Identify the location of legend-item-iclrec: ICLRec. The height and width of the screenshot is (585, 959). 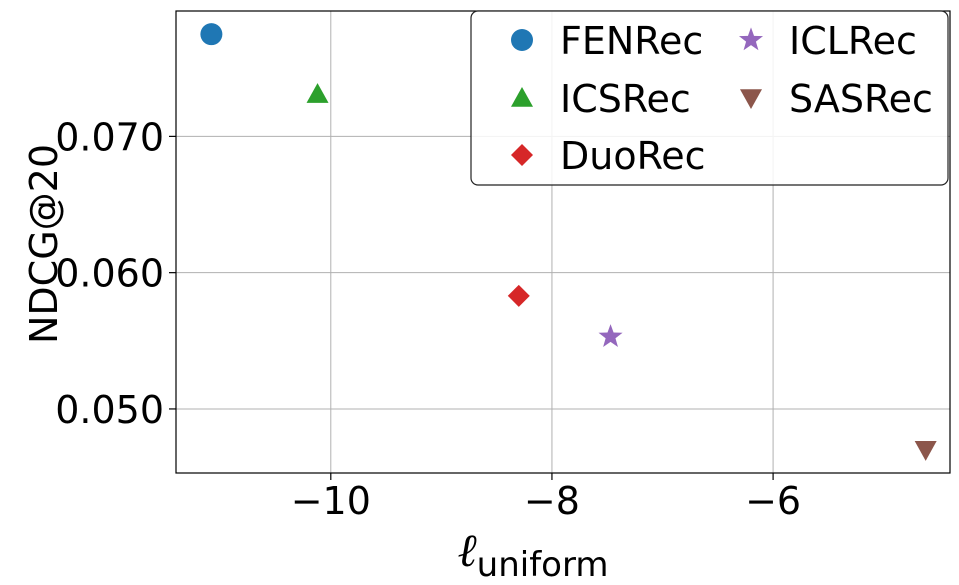
(827, 41).